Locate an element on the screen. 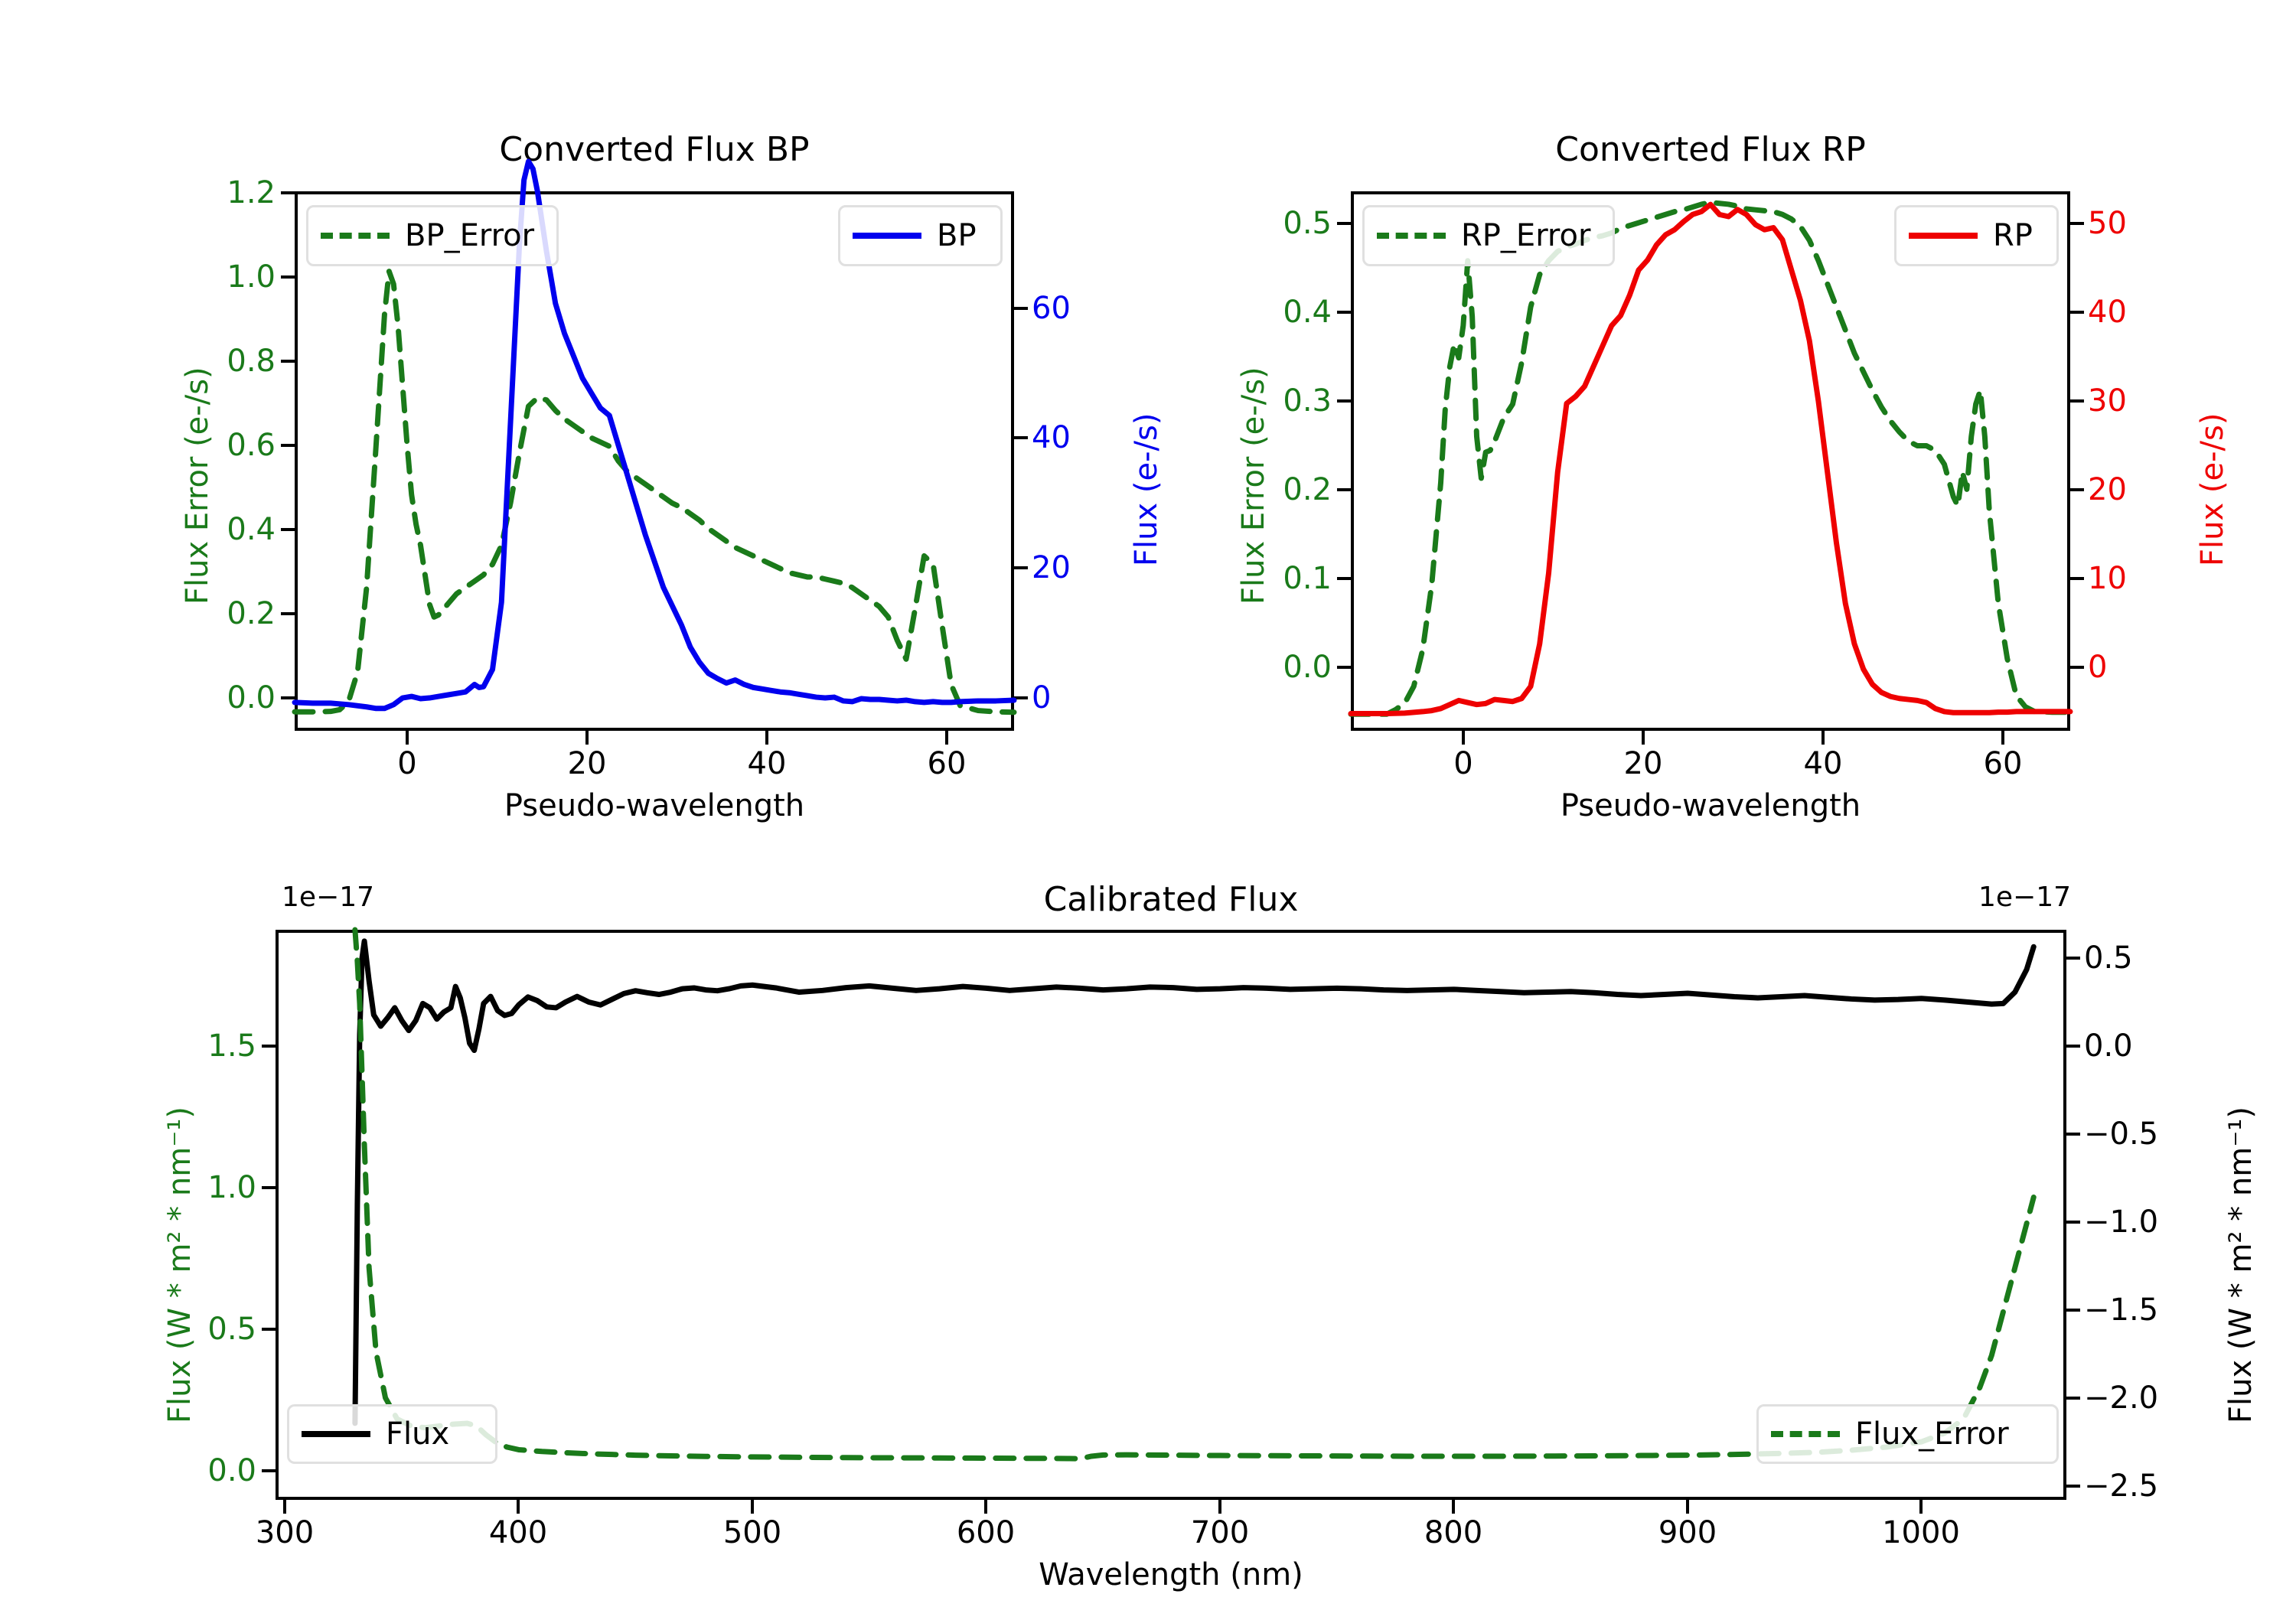  xtick-rp-40: 40 is located at coordinates (1823, 763).